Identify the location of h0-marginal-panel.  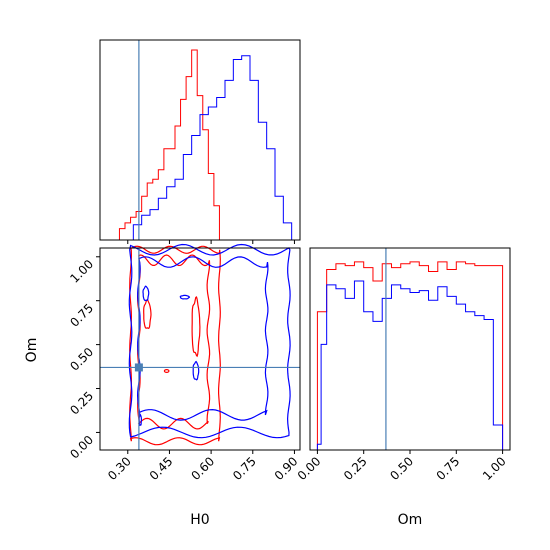
(200, 141).